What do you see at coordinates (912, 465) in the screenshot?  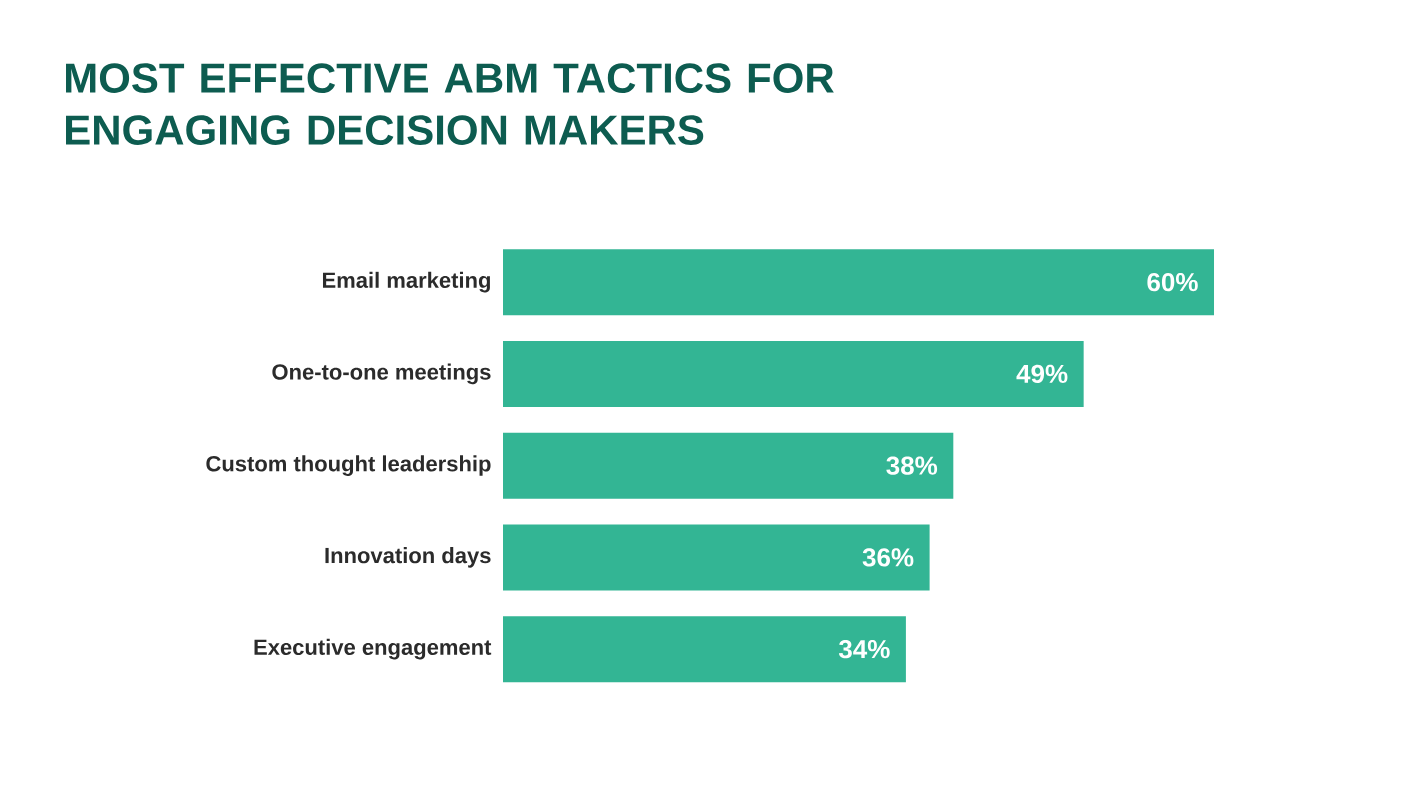 I see `data-label: 38%` at bounding box center [912, 465].